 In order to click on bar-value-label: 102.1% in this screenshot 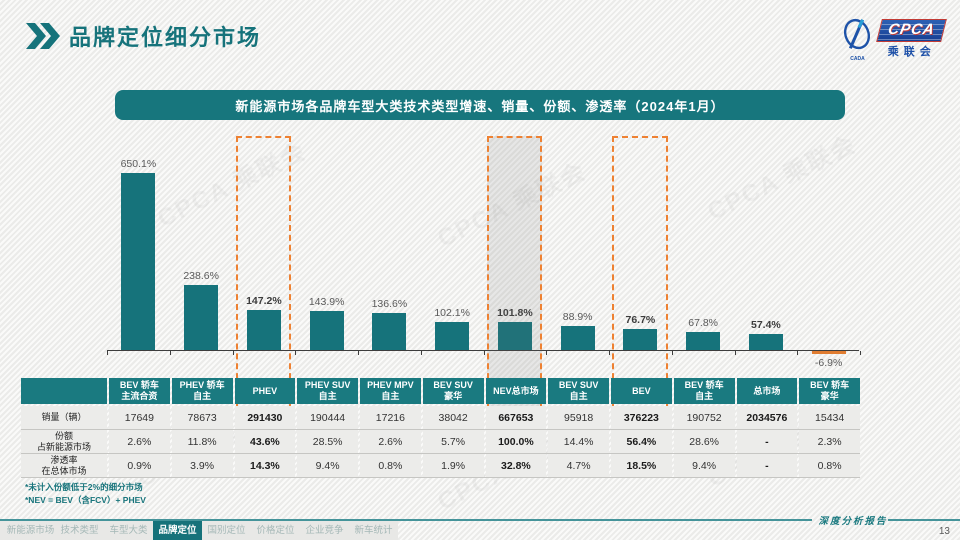, I will do `click(452, 313)`.